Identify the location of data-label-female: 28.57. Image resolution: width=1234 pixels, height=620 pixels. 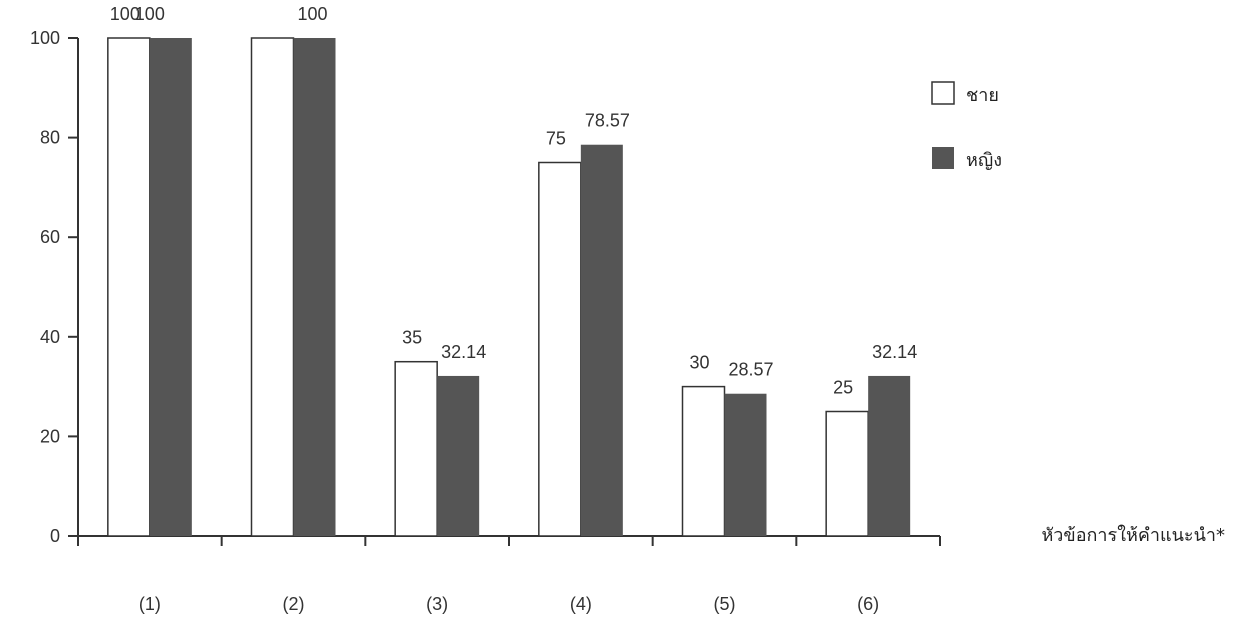
(751, 370).